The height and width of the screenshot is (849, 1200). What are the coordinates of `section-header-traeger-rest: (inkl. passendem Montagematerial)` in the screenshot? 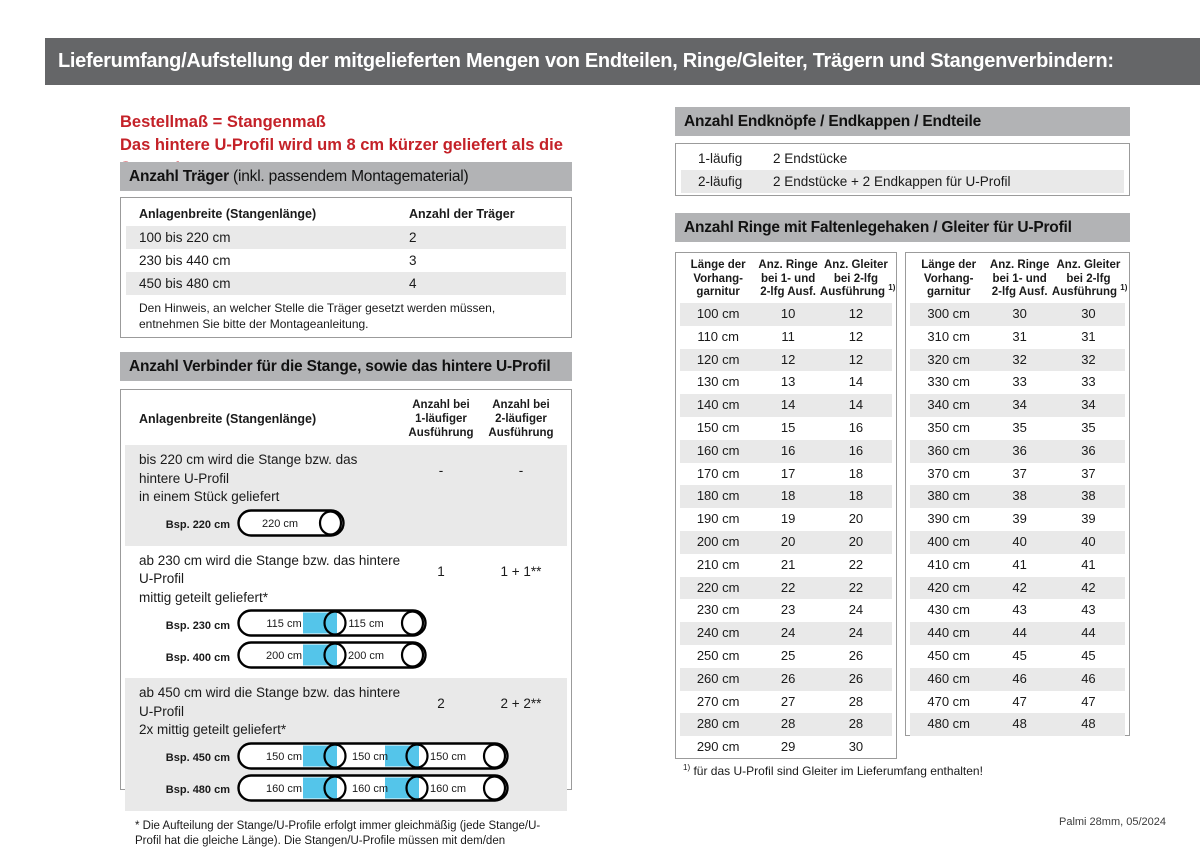 It's located at (348, 176).